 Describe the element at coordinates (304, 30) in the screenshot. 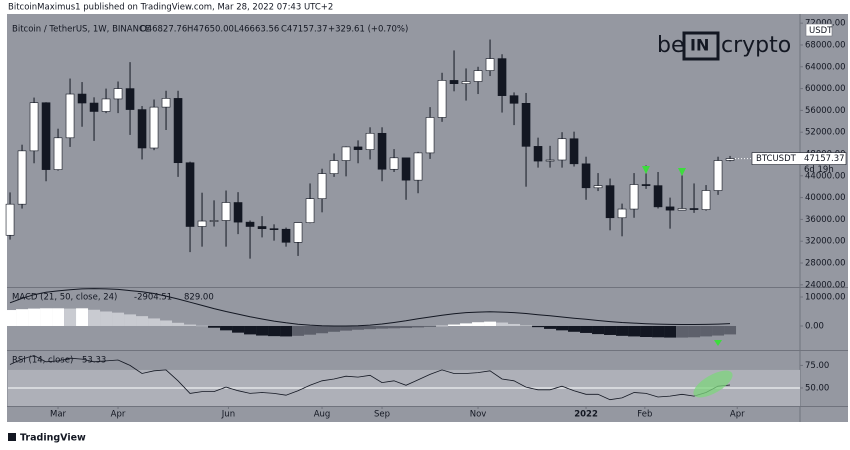

I see `ohlc-readout: C47157.37` at that location.